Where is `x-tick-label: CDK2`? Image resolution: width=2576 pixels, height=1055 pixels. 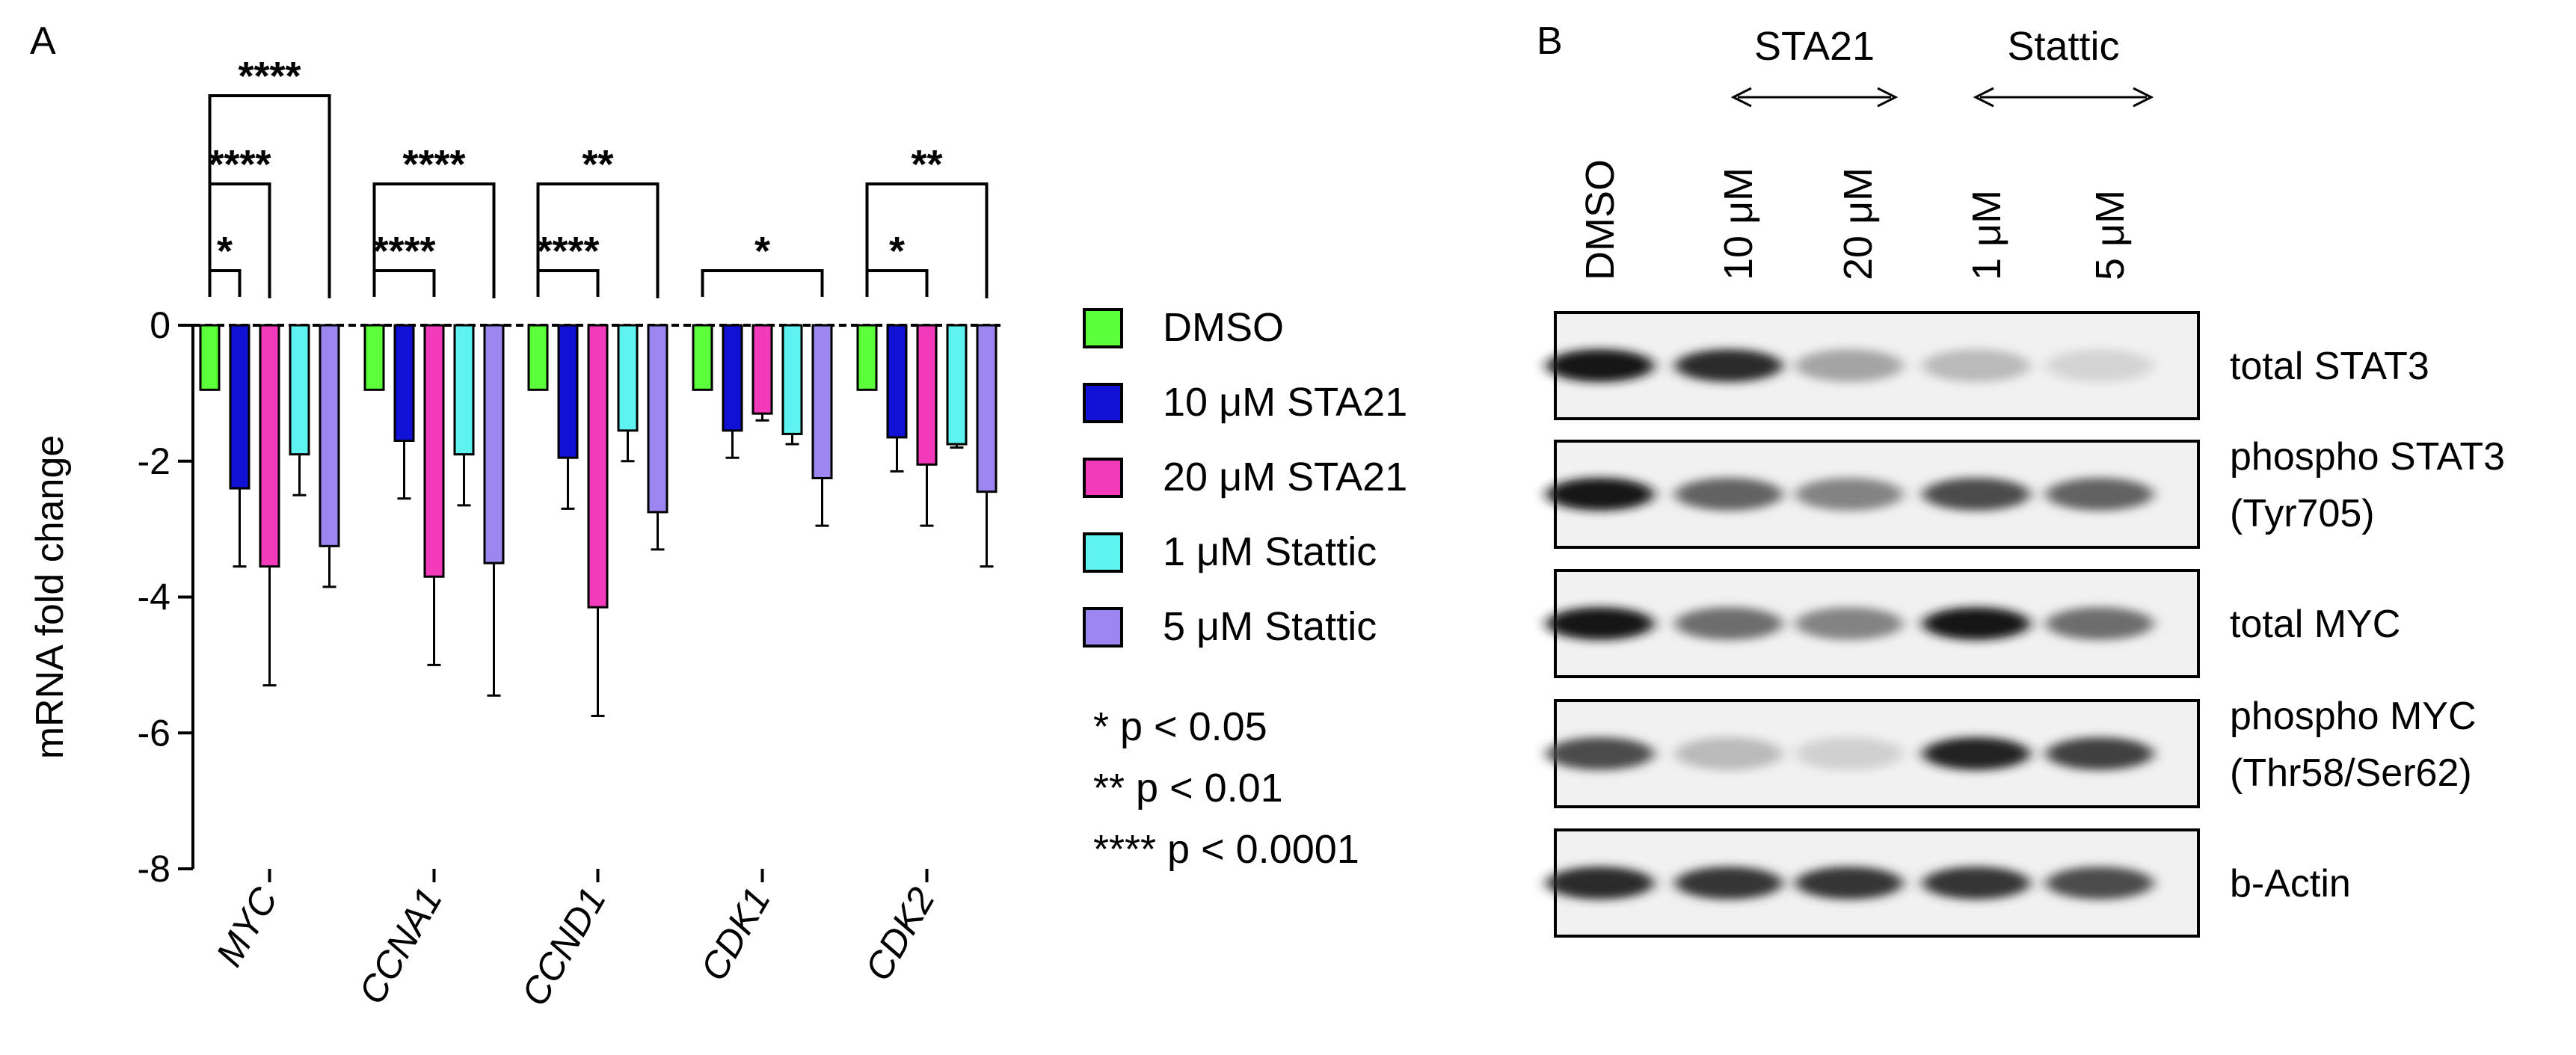 x-tick-label: CDK2 is located at coordinates (900, 934).